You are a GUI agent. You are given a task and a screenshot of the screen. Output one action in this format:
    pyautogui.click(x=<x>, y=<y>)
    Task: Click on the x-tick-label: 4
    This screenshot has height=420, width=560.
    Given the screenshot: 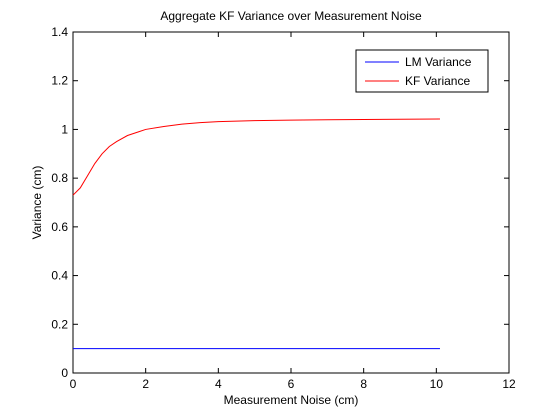 What is the action you would take?
    pyautogui.click(x=218, y=384)
    